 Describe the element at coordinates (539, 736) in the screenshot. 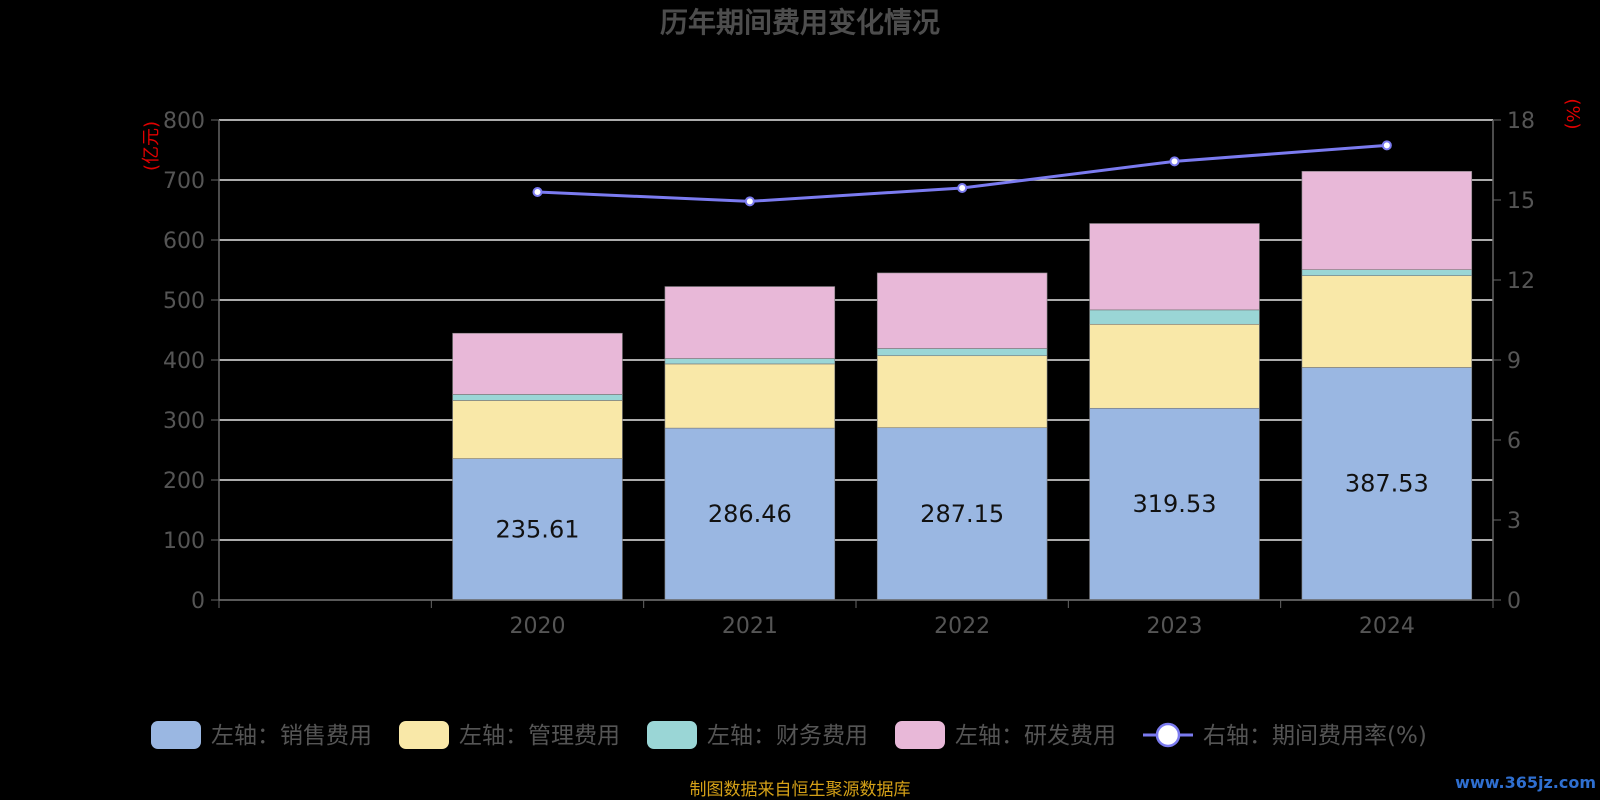

I see `legend-label: 左轴：管理费用` at that location.